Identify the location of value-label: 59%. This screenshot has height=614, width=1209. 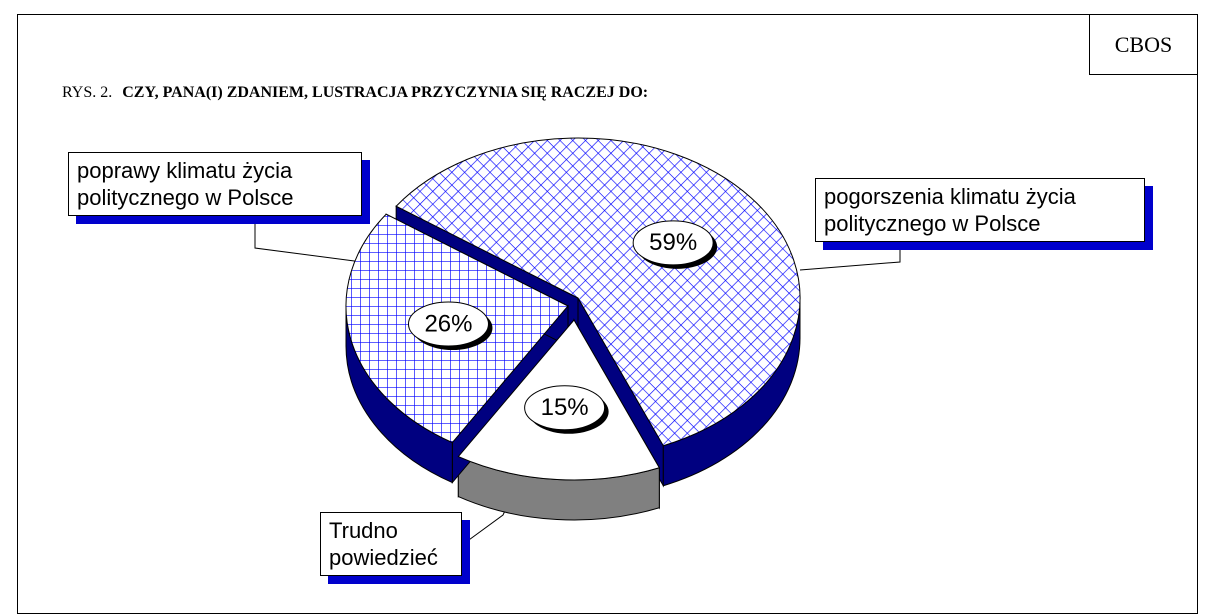
(673, 242).